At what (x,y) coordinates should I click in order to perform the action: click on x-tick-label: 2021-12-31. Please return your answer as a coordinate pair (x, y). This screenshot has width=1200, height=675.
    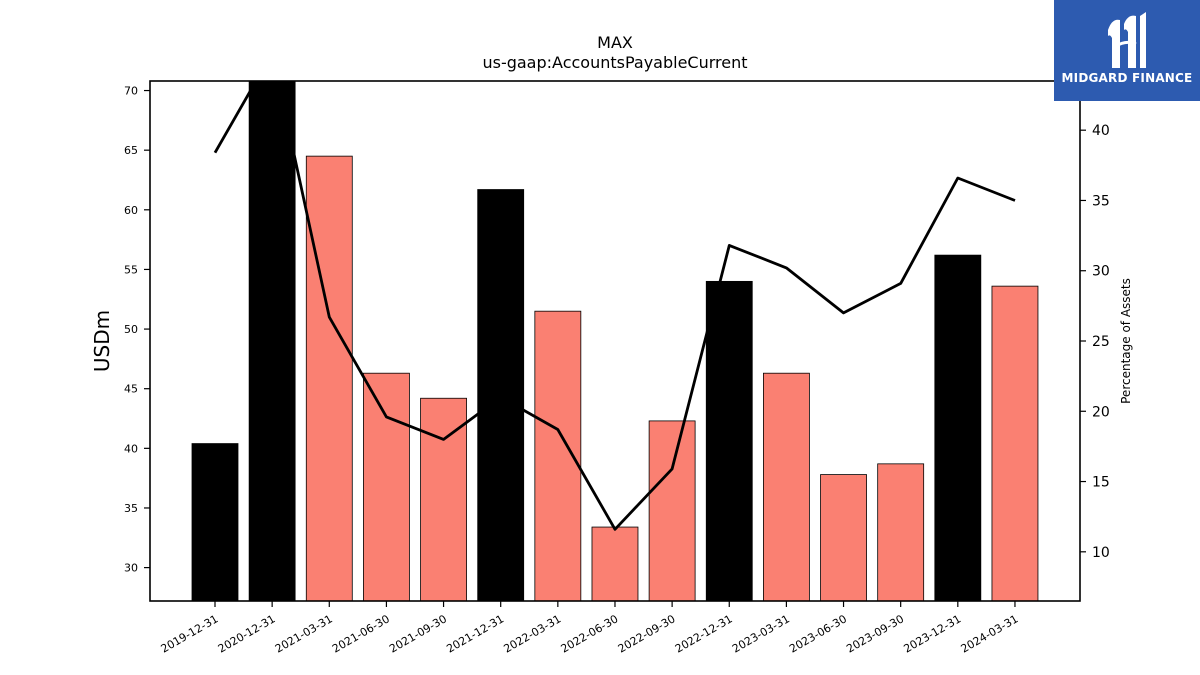
    Looking at the image, I should click on (475, 633).